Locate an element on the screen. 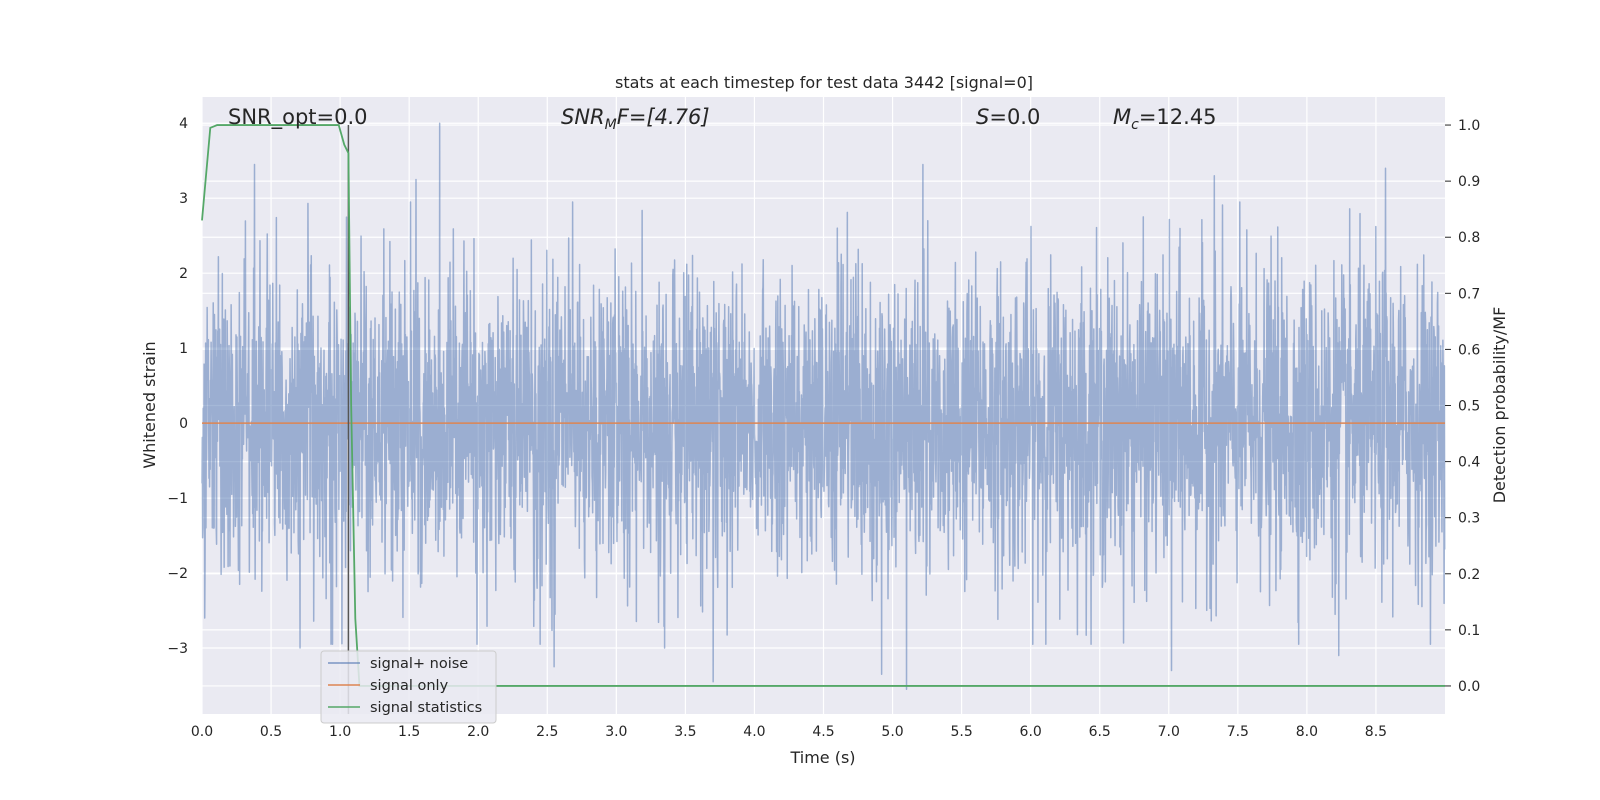 This screenshot has height=800, width=1600. y2-tick-label: 0.3 is located at coordinates (1469, 519).